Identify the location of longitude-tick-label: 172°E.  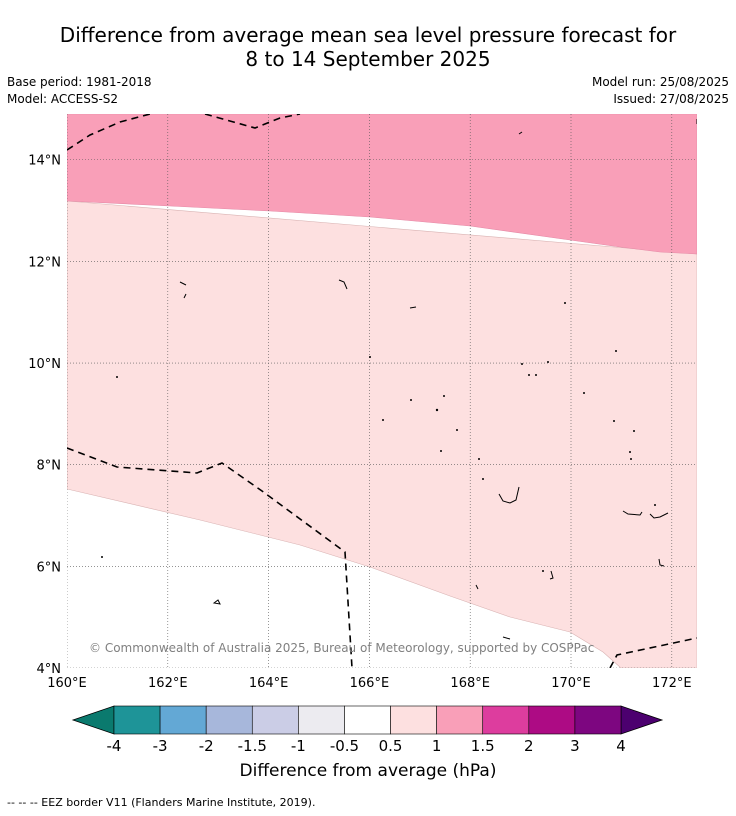
(672, 683).